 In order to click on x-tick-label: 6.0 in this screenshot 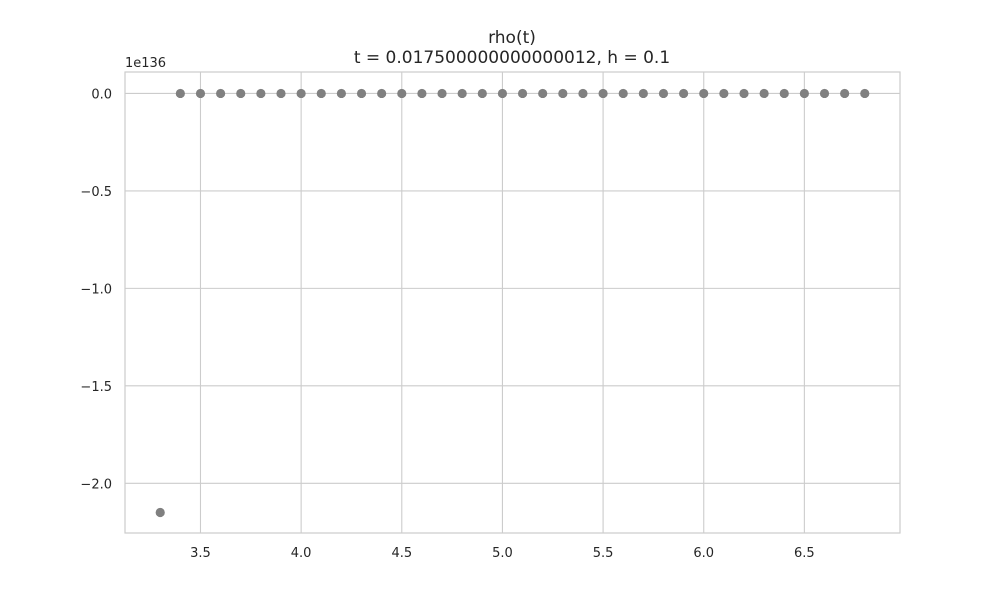, I will do `click(703, 553)`.